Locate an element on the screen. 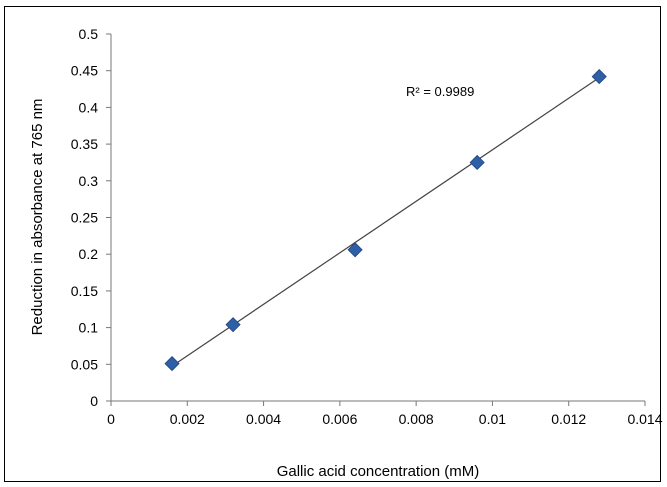  y-tick-label: 0.45 is located at coordinates (84, 71).